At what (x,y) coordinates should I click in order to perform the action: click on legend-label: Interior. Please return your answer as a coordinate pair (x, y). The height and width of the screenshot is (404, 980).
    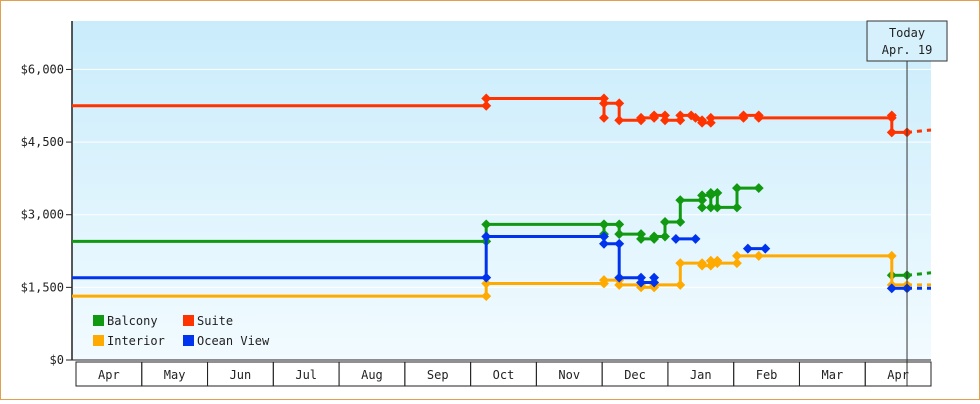
    Looking at the image, I should click on (136, 341).